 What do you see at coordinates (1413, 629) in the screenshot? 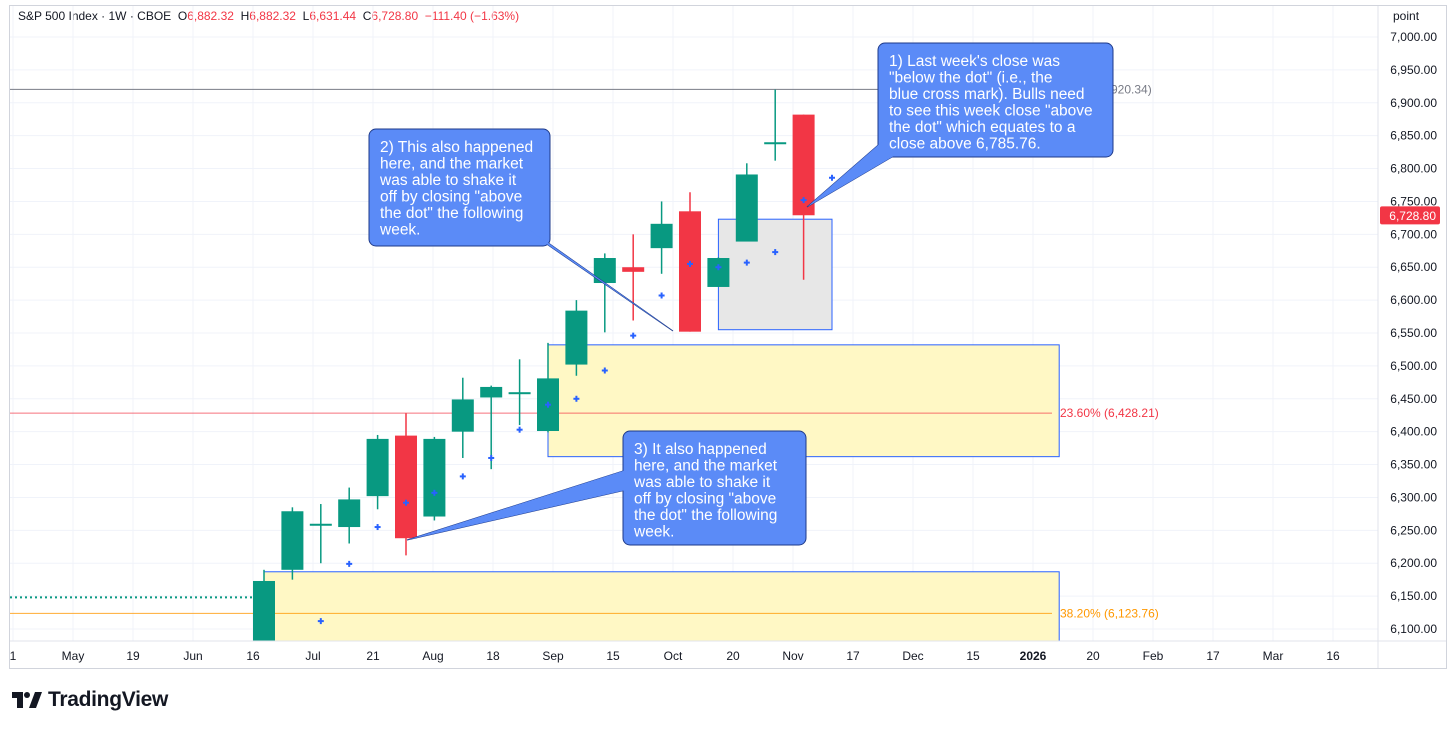
I see `price-tick-label: 6,100.00` at bounding box center [1413, 629].